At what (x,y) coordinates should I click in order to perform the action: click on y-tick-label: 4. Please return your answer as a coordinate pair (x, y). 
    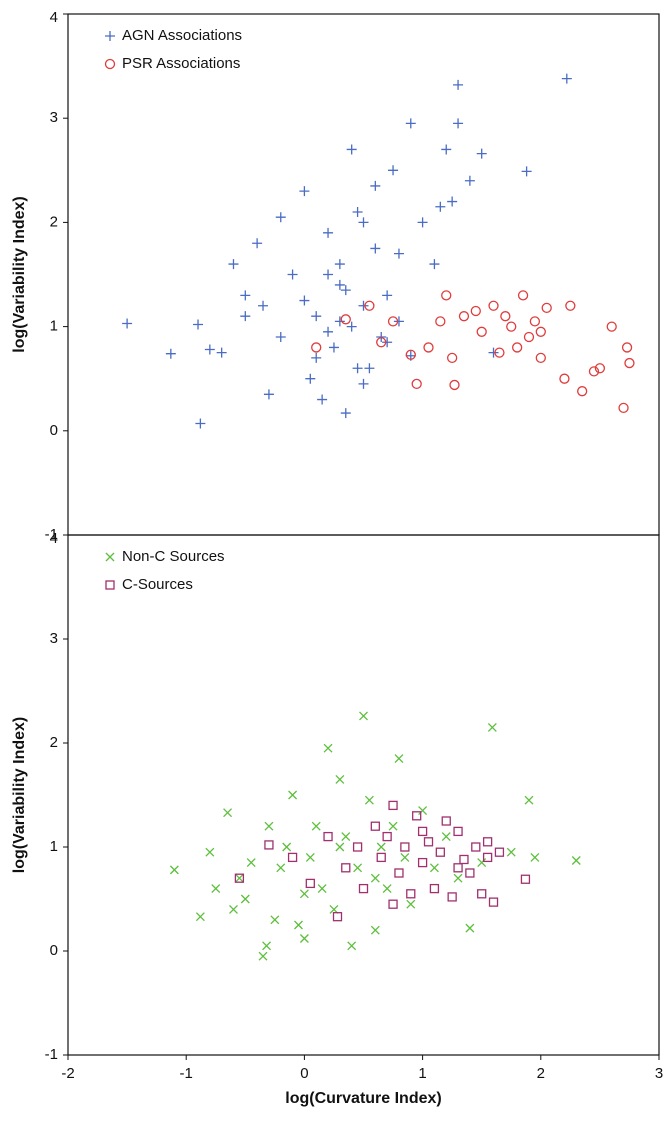
    Looking at the image, I should click on (54, 538).